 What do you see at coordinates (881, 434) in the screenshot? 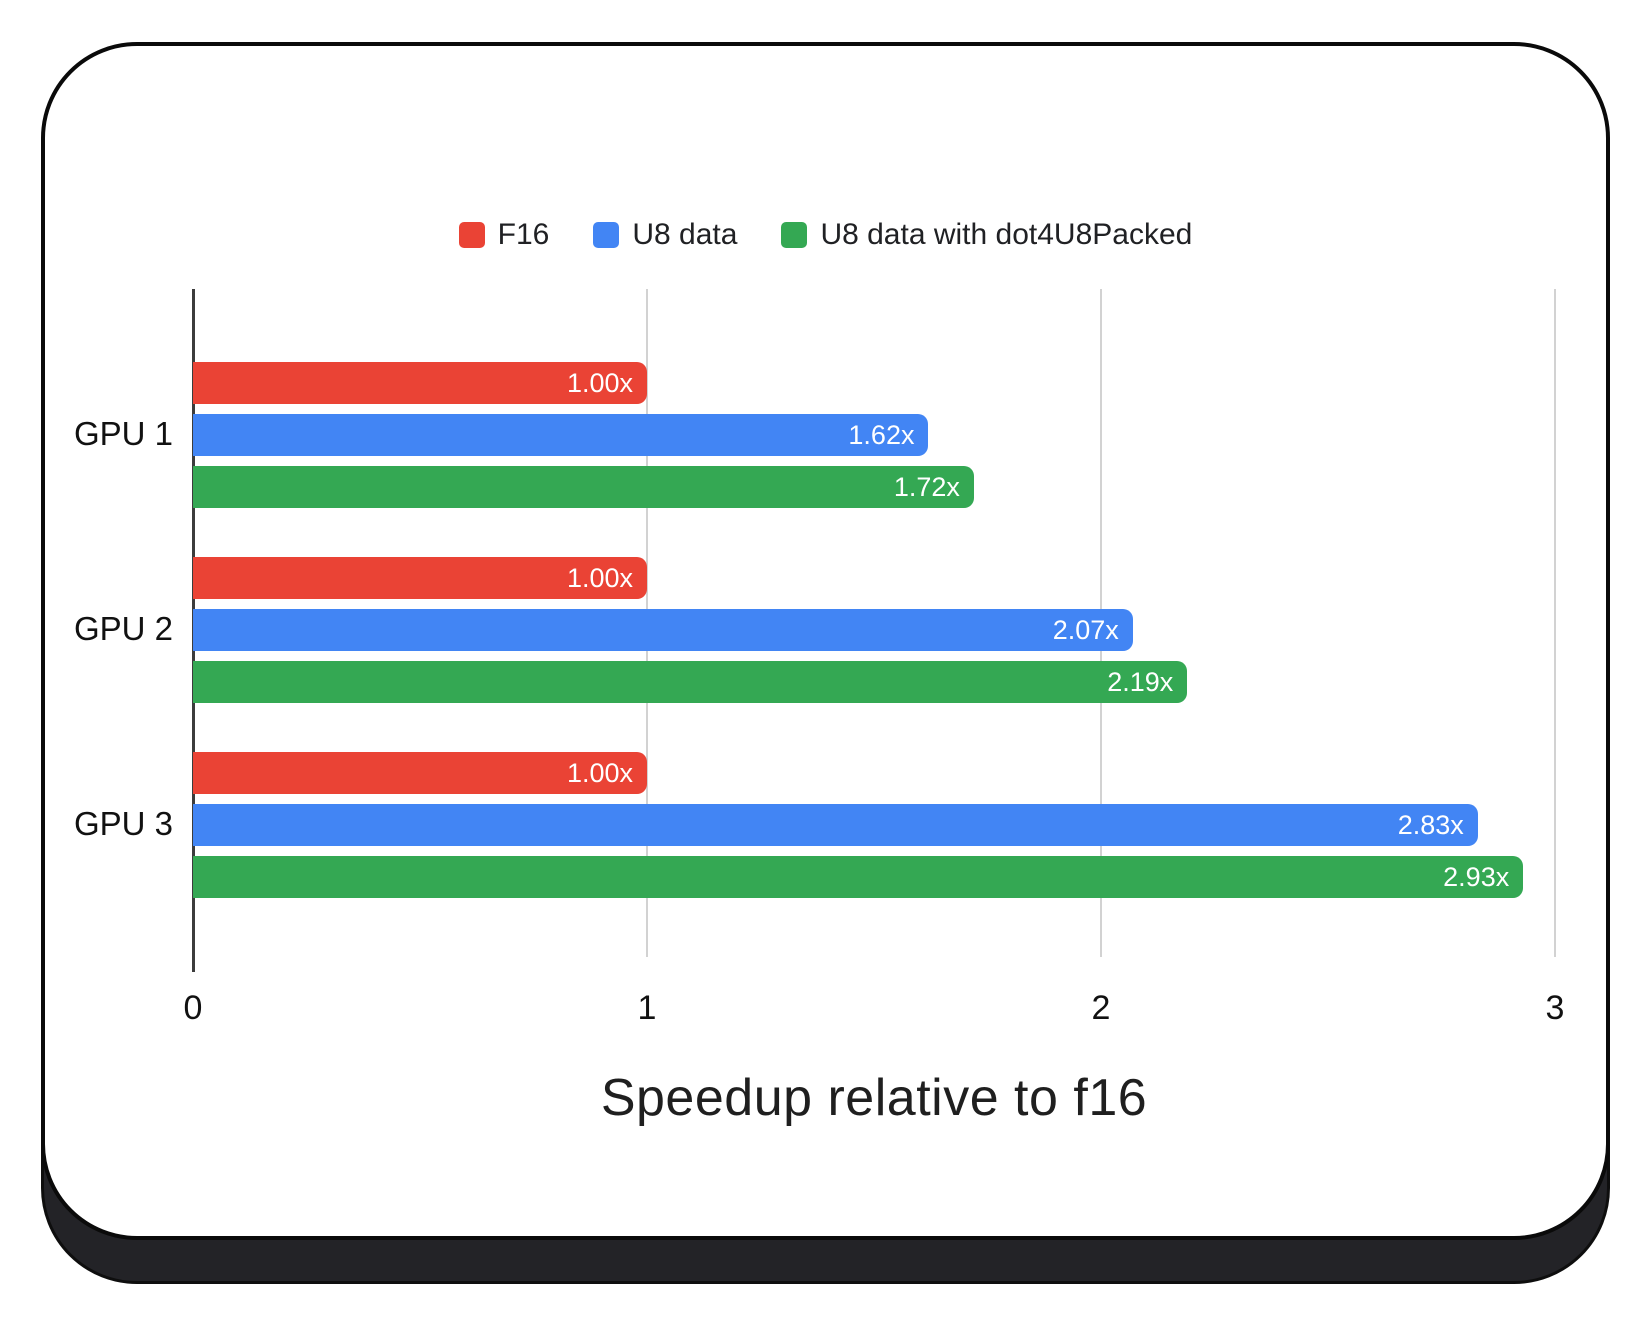
I see `bar-value-label: 1.62x` at bounding box center [881, 434].